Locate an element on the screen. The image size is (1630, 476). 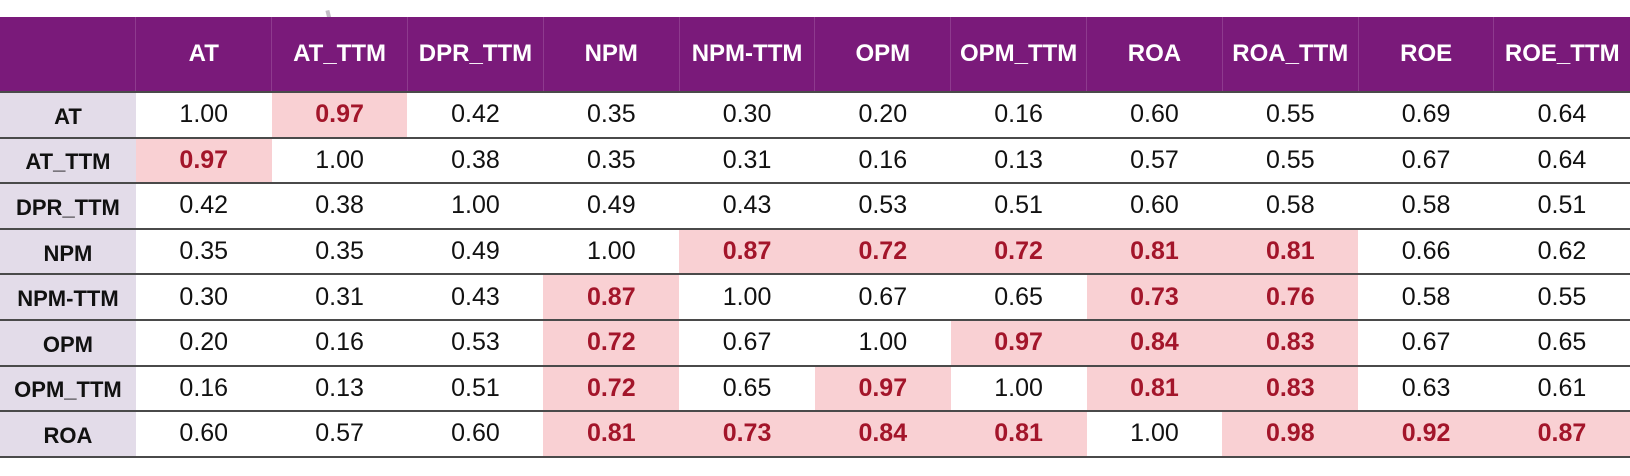
column-header: AT is located at coordinates (204, 54).